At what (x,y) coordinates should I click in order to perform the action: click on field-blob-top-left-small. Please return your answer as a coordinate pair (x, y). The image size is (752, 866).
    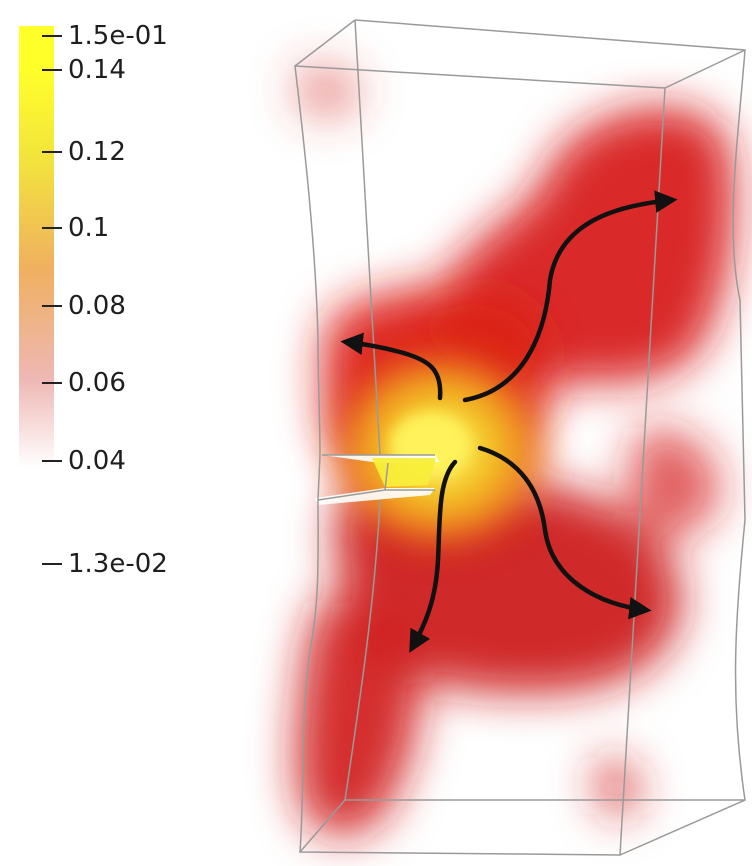
    Looking at the image, I should click on (327, 91).